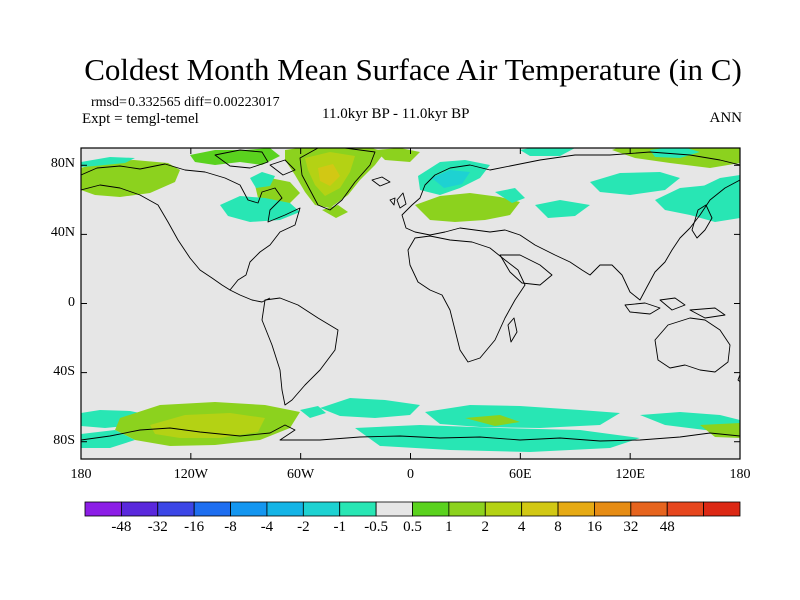  Describe the element at coordinates (108, 162) in the screenshot. I see `anomaly-bering-cool` at that location.